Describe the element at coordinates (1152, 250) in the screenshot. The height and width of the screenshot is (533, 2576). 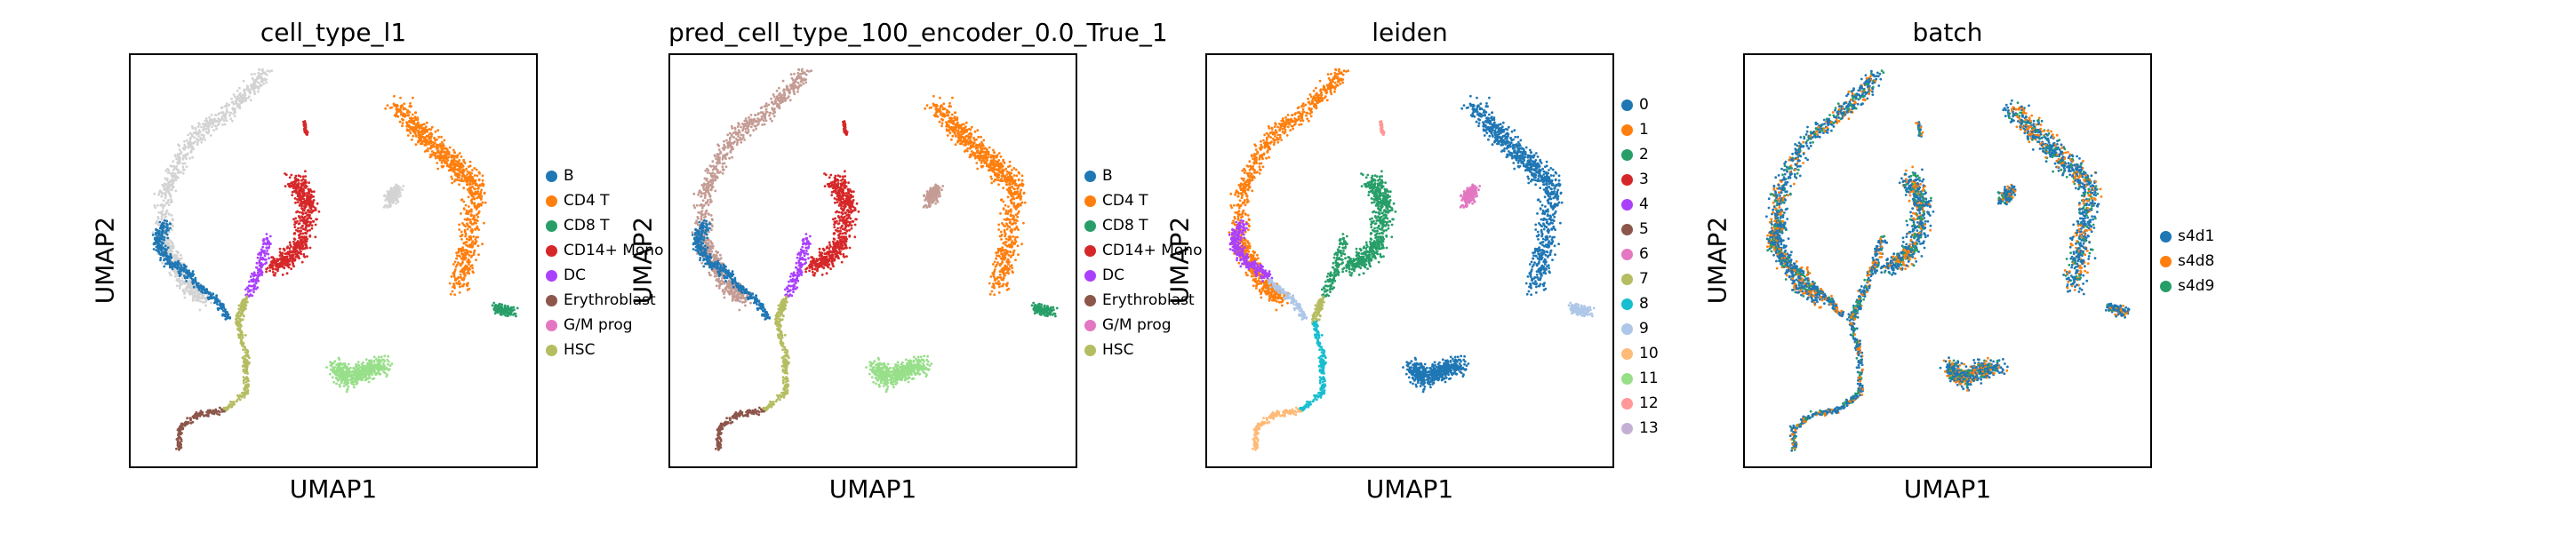
I see `legend-label: CD14+ Mono` at that location.